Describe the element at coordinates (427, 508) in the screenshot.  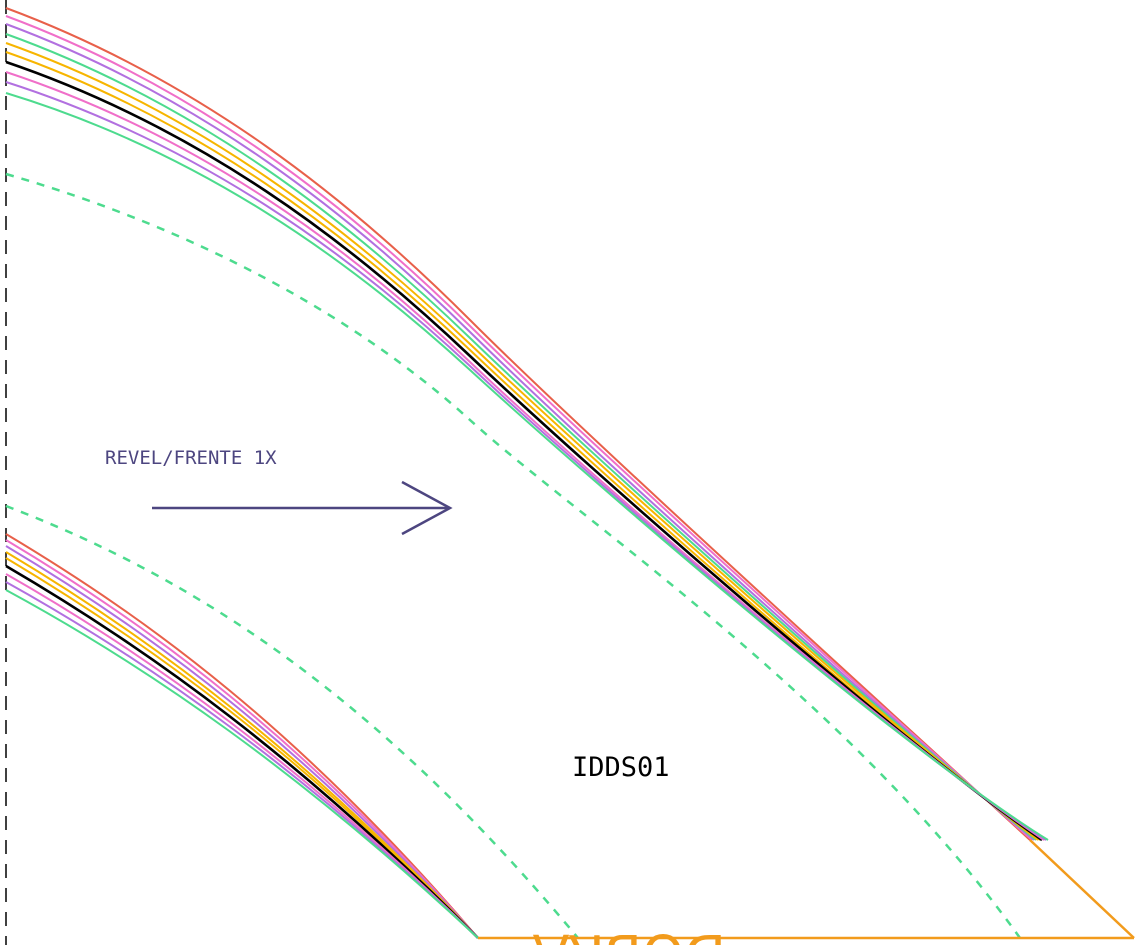
I see `grain-arrow-head` at that location.